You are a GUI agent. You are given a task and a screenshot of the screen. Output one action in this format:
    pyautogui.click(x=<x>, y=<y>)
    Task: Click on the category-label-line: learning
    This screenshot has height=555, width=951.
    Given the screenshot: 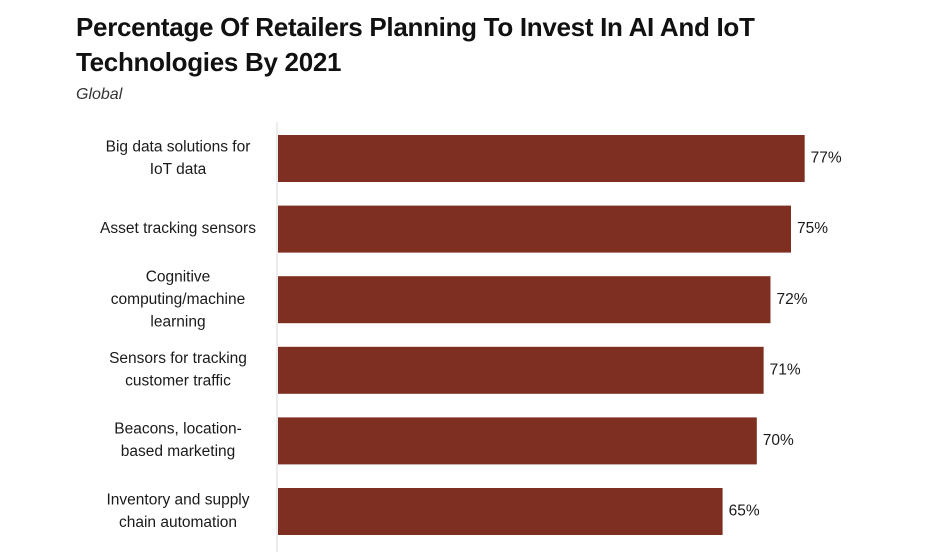 What is the action you would take?
    pyautogui.click(x=177, y=321)
    